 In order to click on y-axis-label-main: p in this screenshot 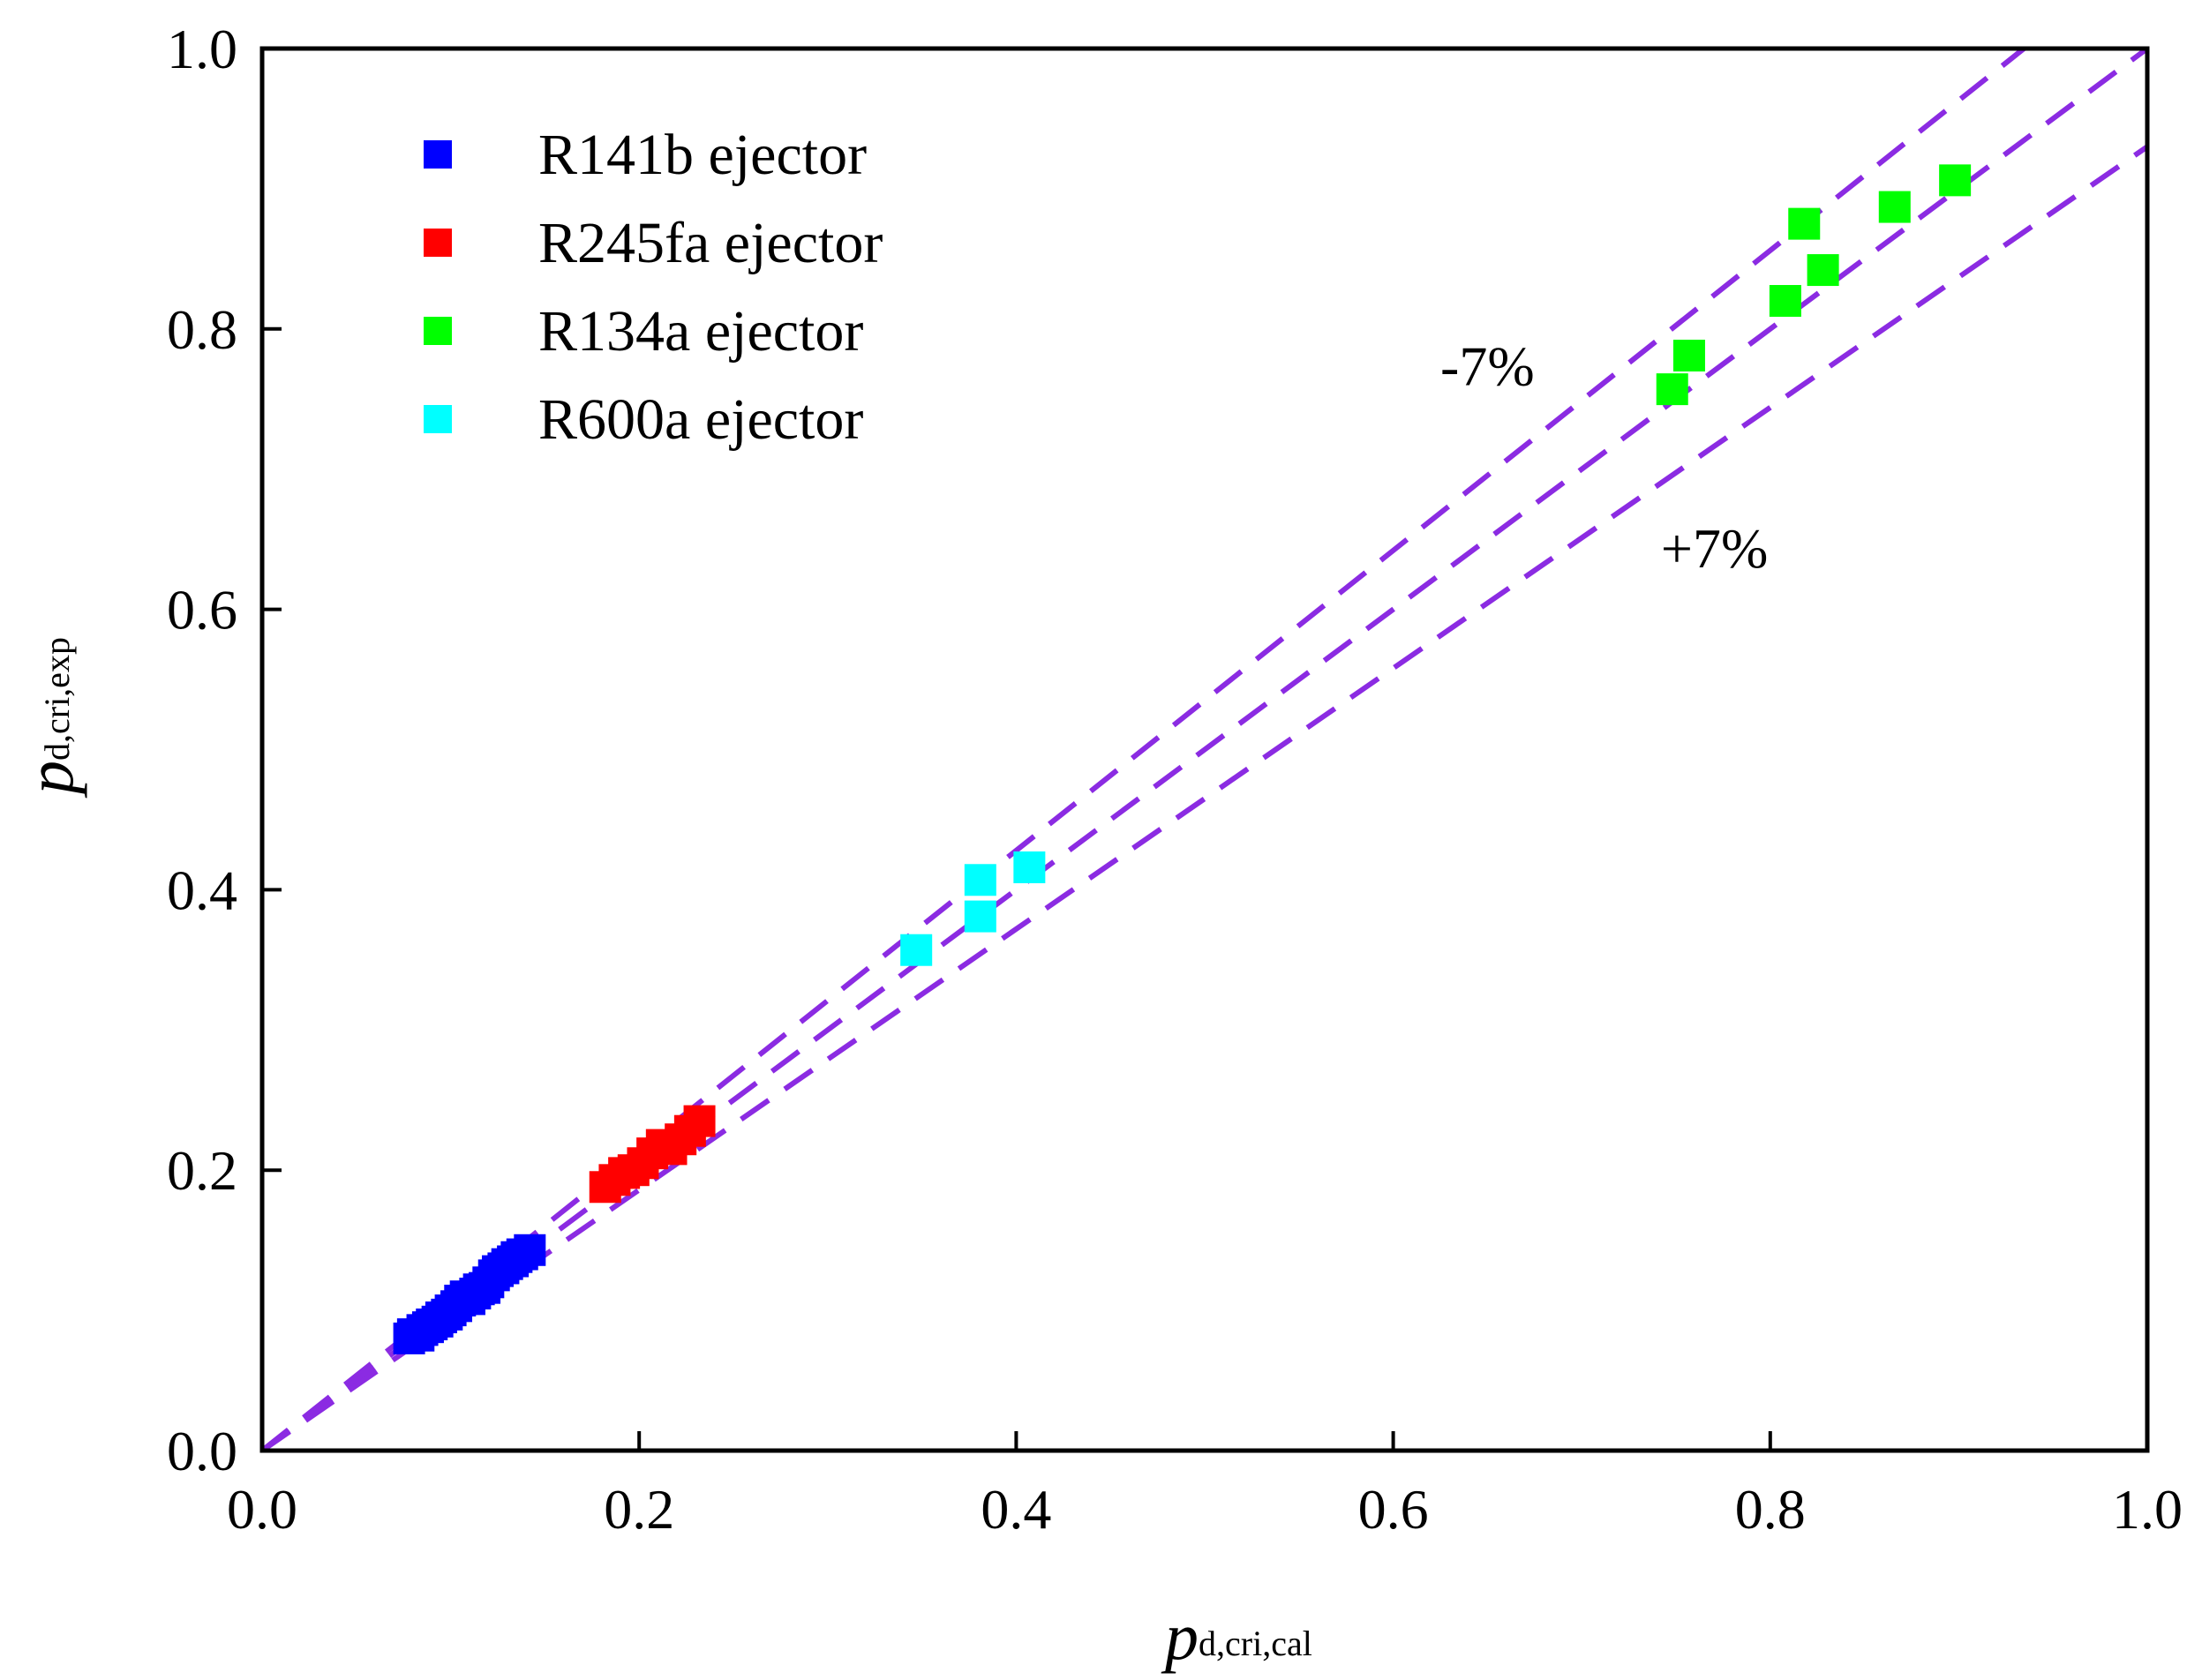, I will do `click(50, 780)`.